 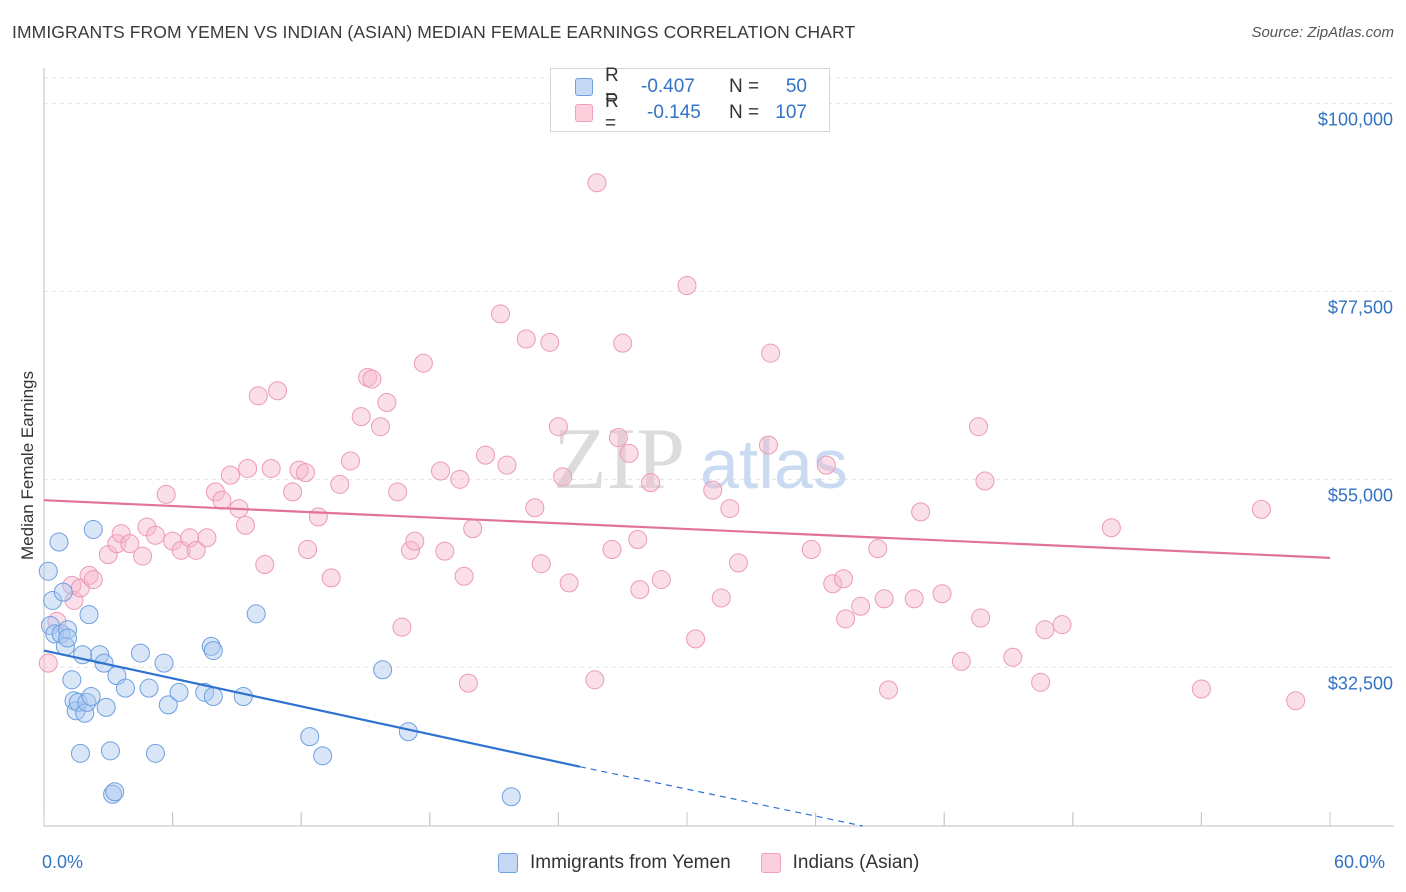 What do you see at coordinates (508, 863) in the screenshot?
I see `yemen-swatch` at bounding box center [508, 863].